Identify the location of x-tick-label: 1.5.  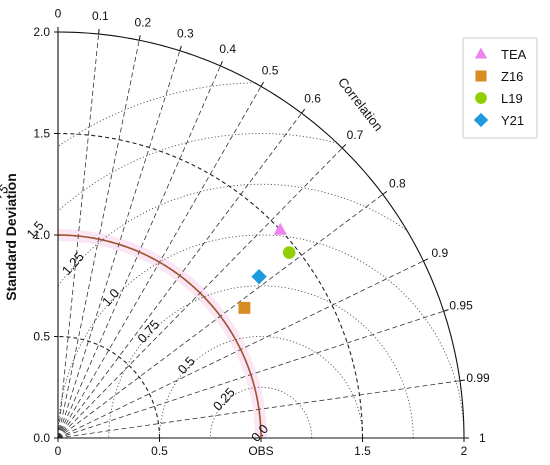
(362, 451).